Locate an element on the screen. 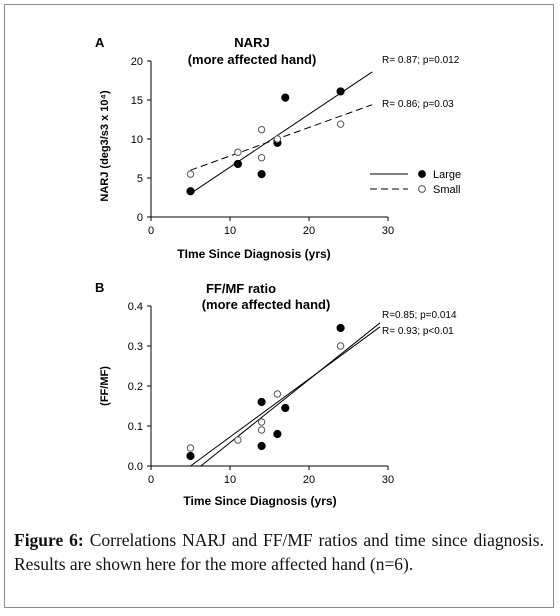 The width and height of the screenshot is (560, 616). panel-a-x-tick-label: 30 is located at coordinates (388, 231).